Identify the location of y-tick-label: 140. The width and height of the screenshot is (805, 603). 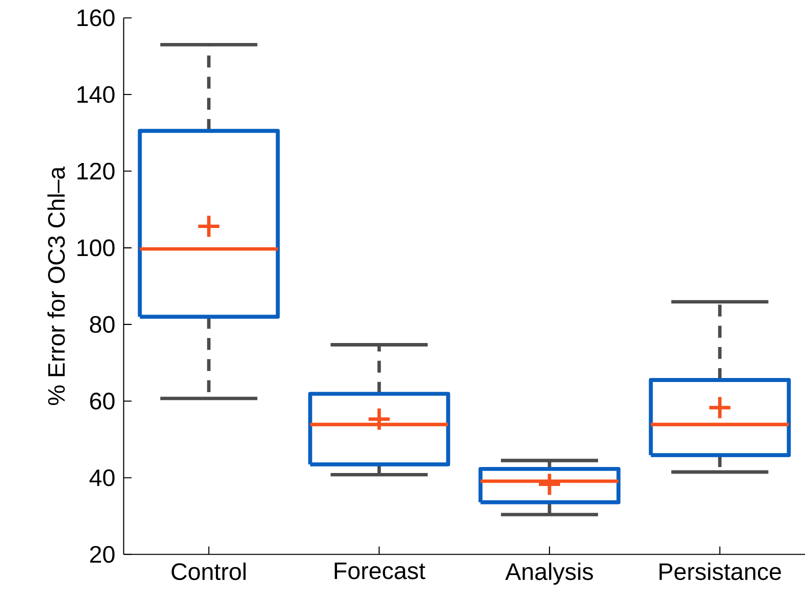
(96, 94).